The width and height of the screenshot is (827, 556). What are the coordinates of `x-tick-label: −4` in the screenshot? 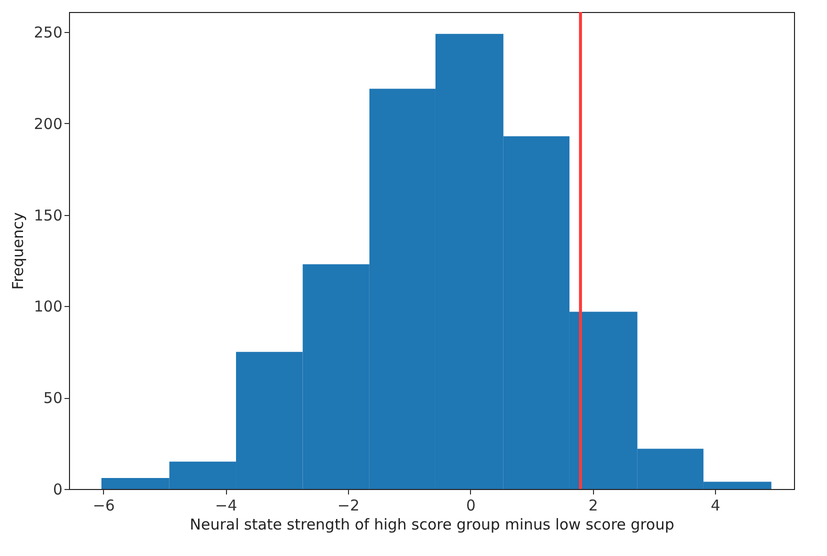 It's located at (226, 505).